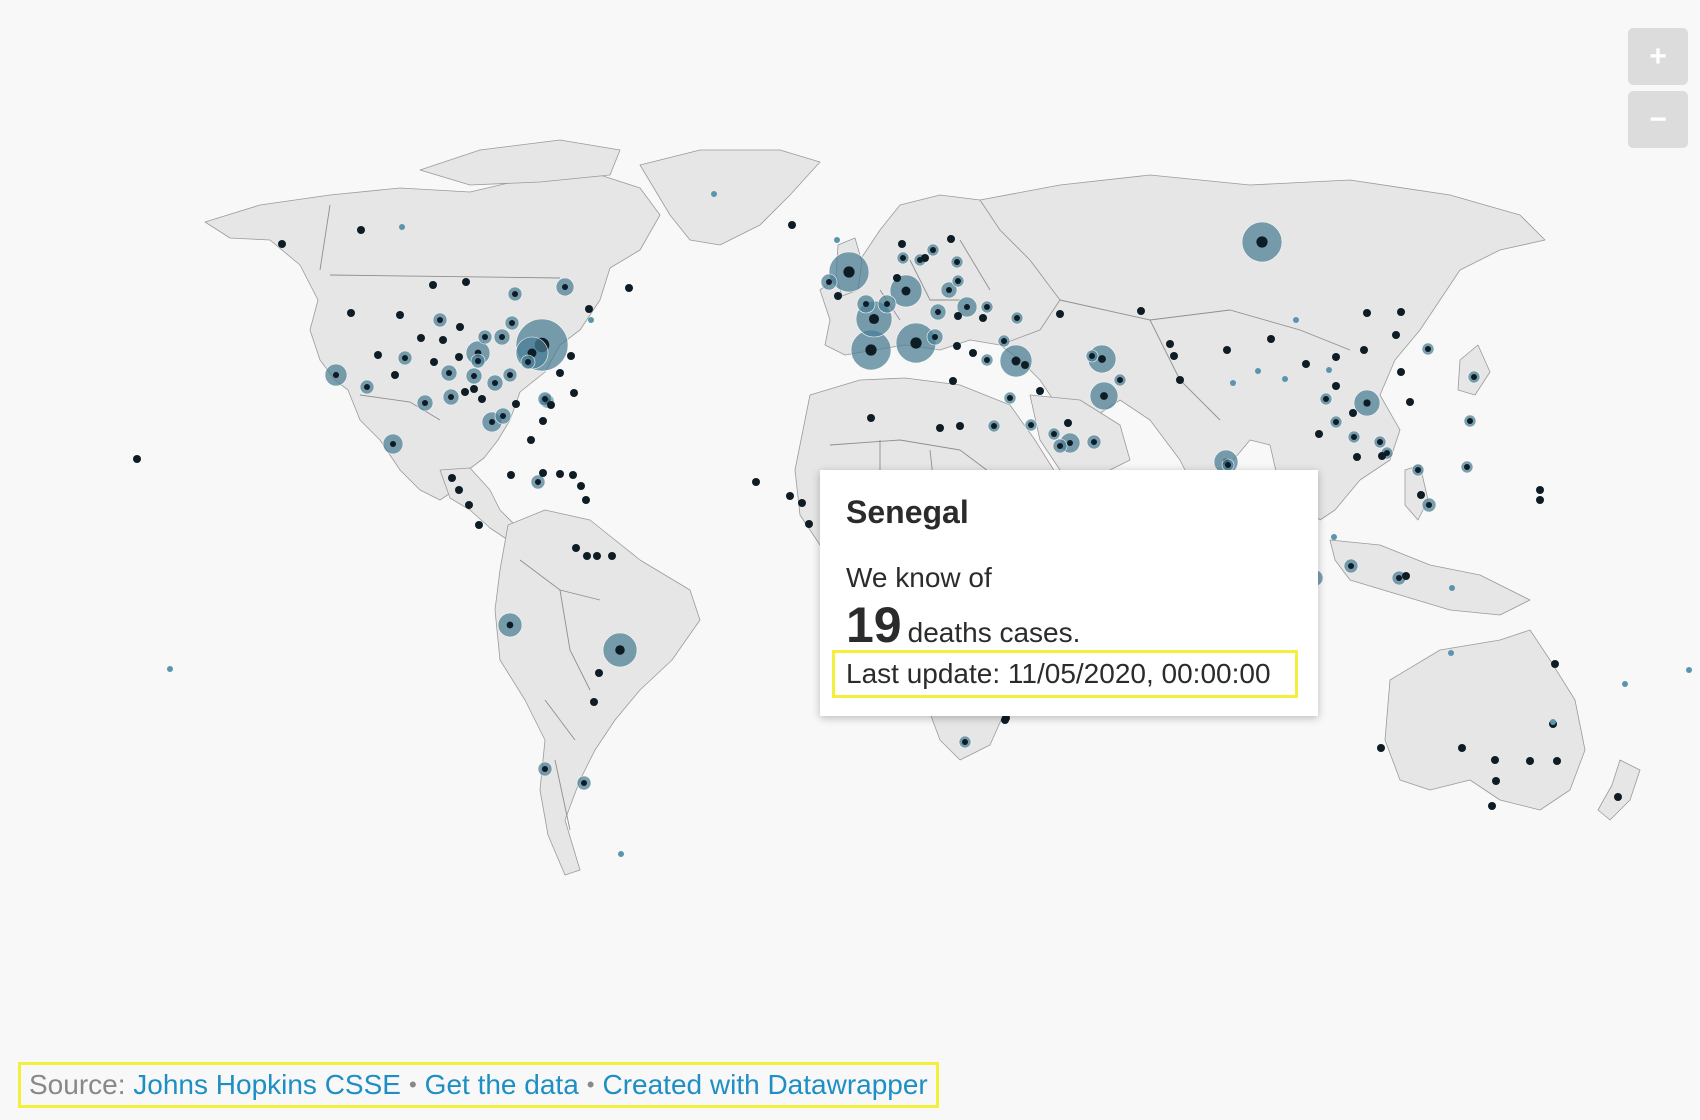  What do you see at coordinates (501, 1084) in the screenshot?
I see `footer-get-data-link: Get the data` at bounding box center [501, 1084].